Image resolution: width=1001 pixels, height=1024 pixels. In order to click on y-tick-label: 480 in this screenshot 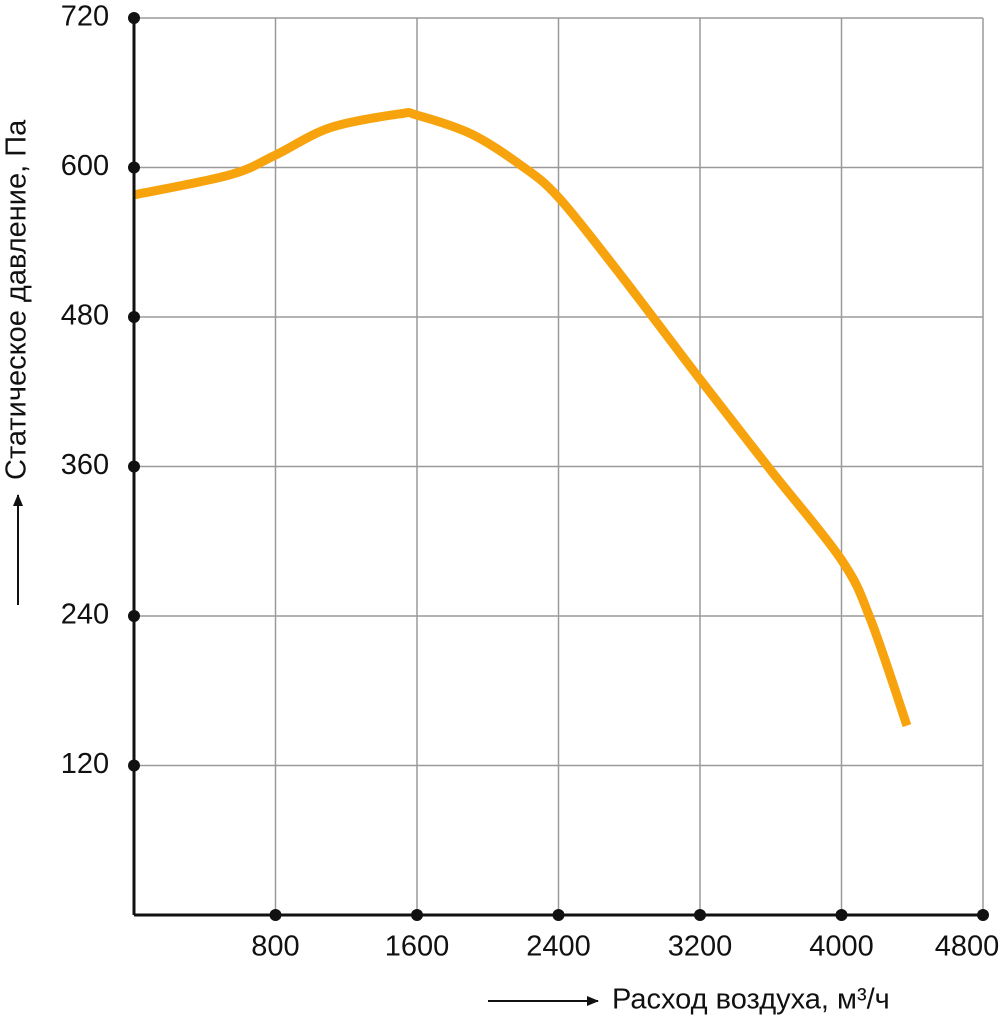, I will do `click(85, 316)`.